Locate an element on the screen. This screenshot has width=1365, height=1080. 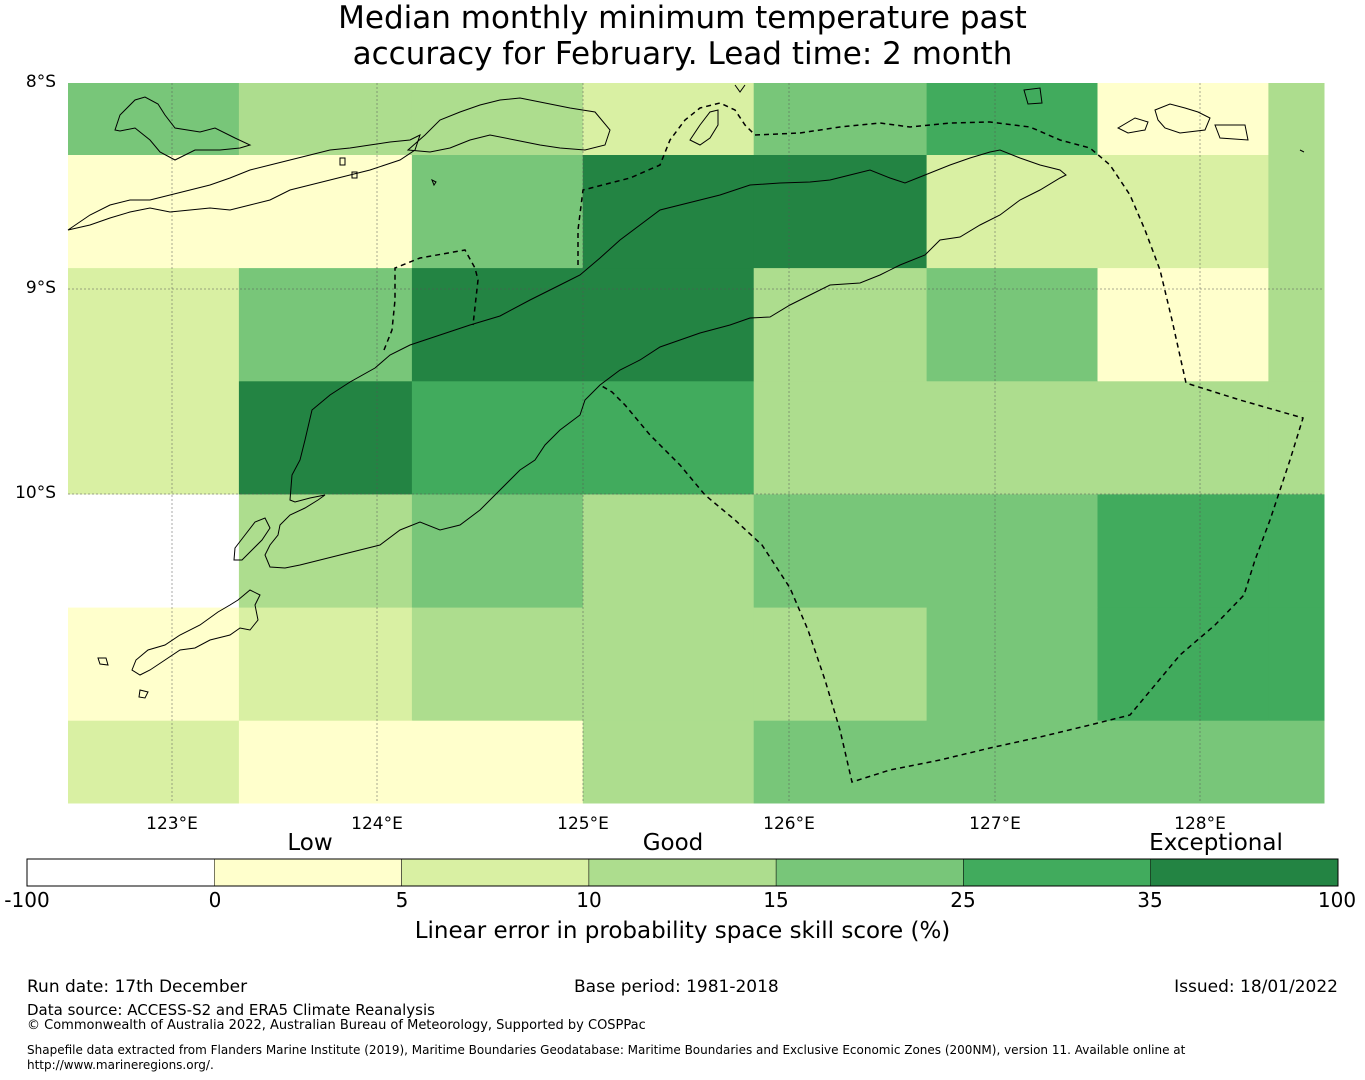
colorbar-word-good: Good is located at coordinates (673, 843).